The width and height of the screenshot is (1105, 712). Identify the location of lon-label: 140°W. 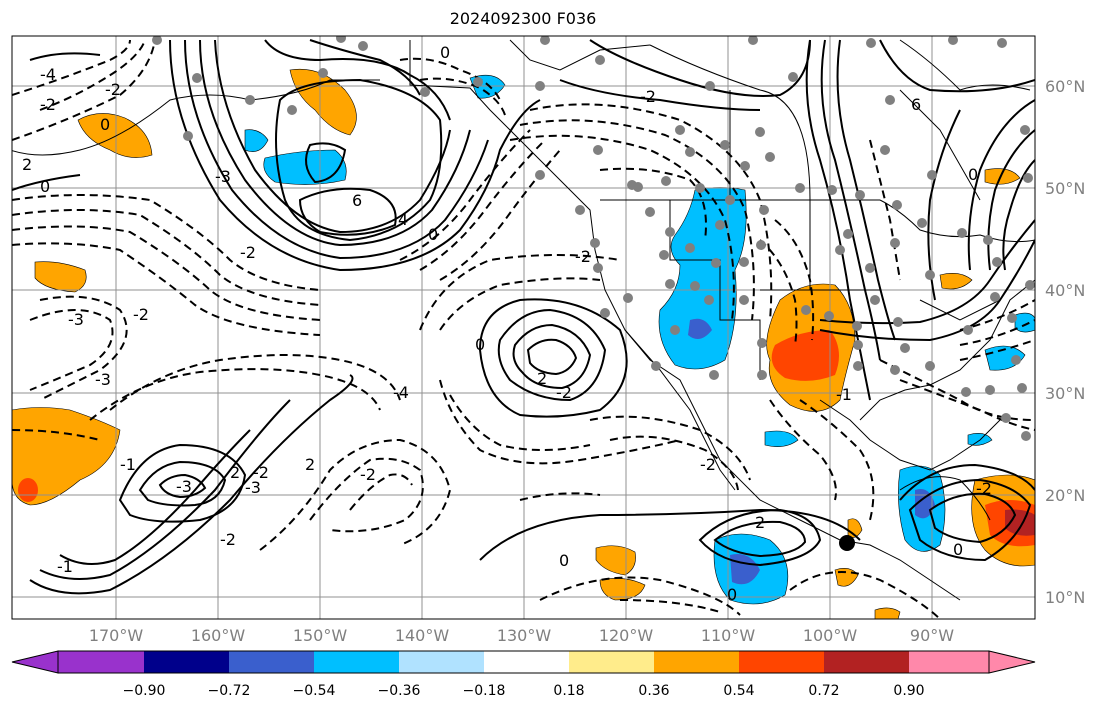
(422, 635).